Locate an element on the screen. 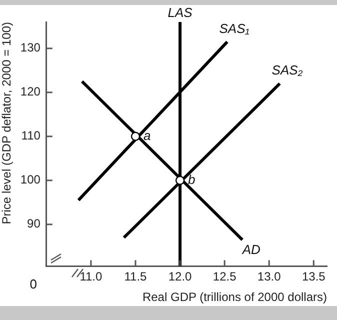 This screenshot has height=320, width=337. y-tick-label: 110 is located at coordinates (31, 135).